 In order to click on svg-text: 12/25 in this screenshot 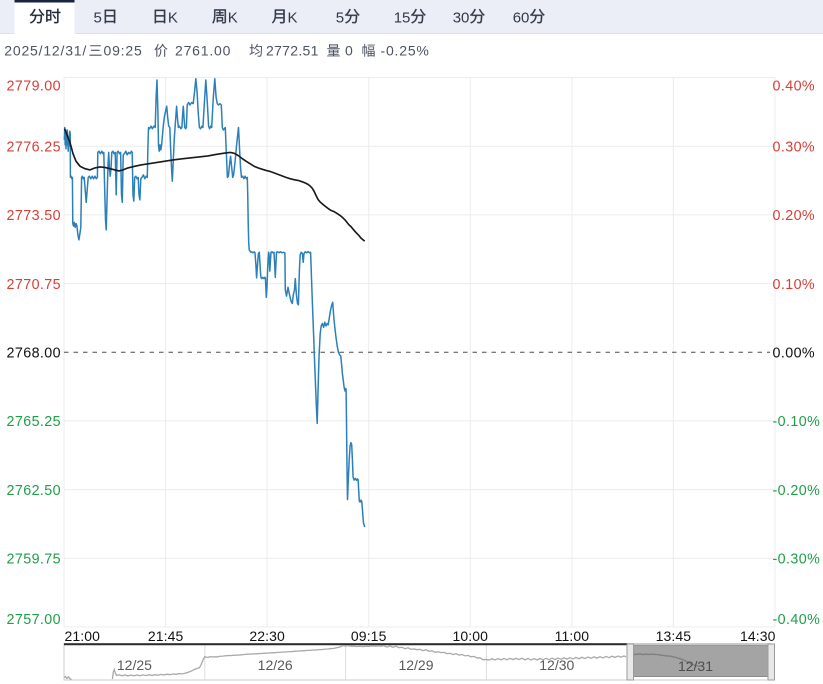, I will do `click(134, 665)`.